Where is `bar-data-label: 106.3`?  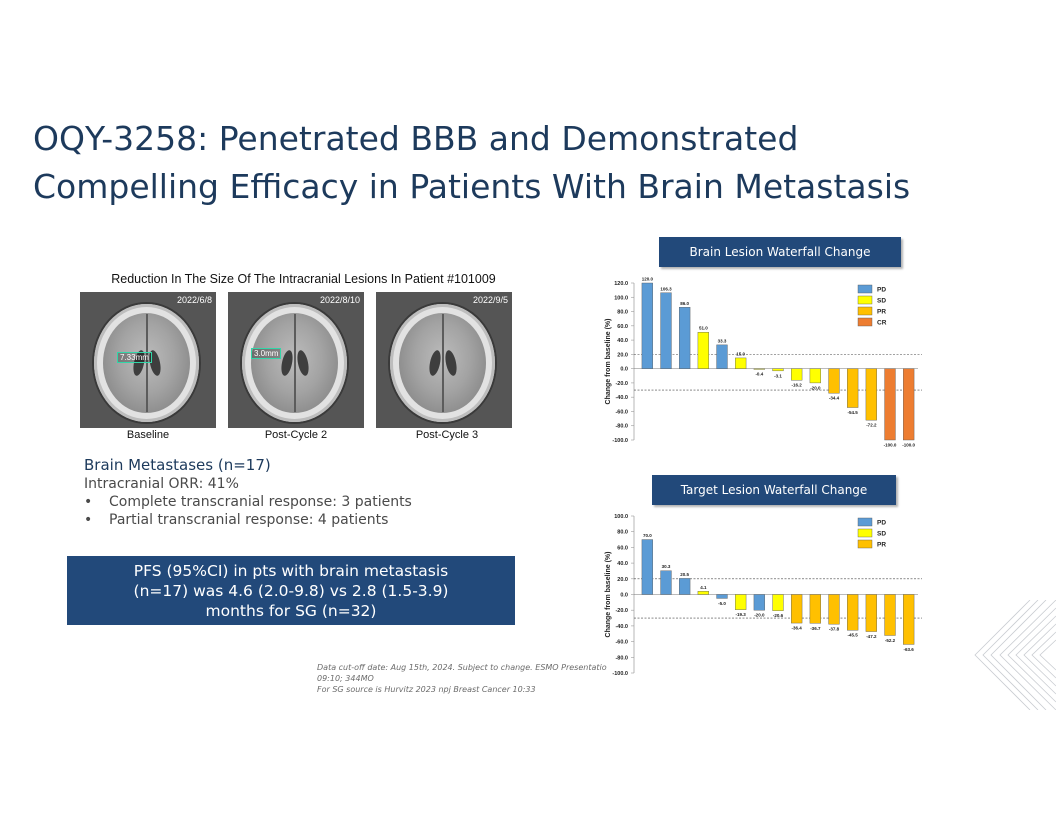 bar-data-label: 106.3 is located at coordinates (666, 288).